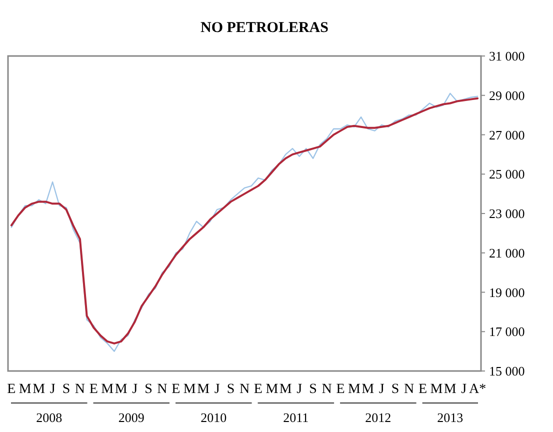  What do you see at coordinates (507, 214) in the screenshot?
I see `y-tick-label: 23 000` at bounding box center [507, 214].